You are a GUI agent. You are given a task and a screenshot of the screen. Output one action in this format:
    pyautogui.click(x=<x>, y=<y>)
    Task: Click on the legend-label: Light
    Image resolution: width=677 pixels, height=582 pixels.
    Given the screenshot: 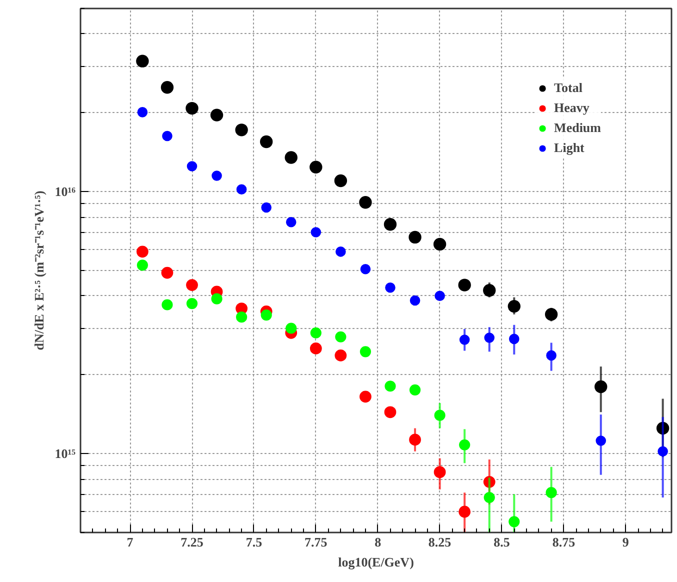 What is the action you would take?
    pyautogui.click(x=569, y=148)
    